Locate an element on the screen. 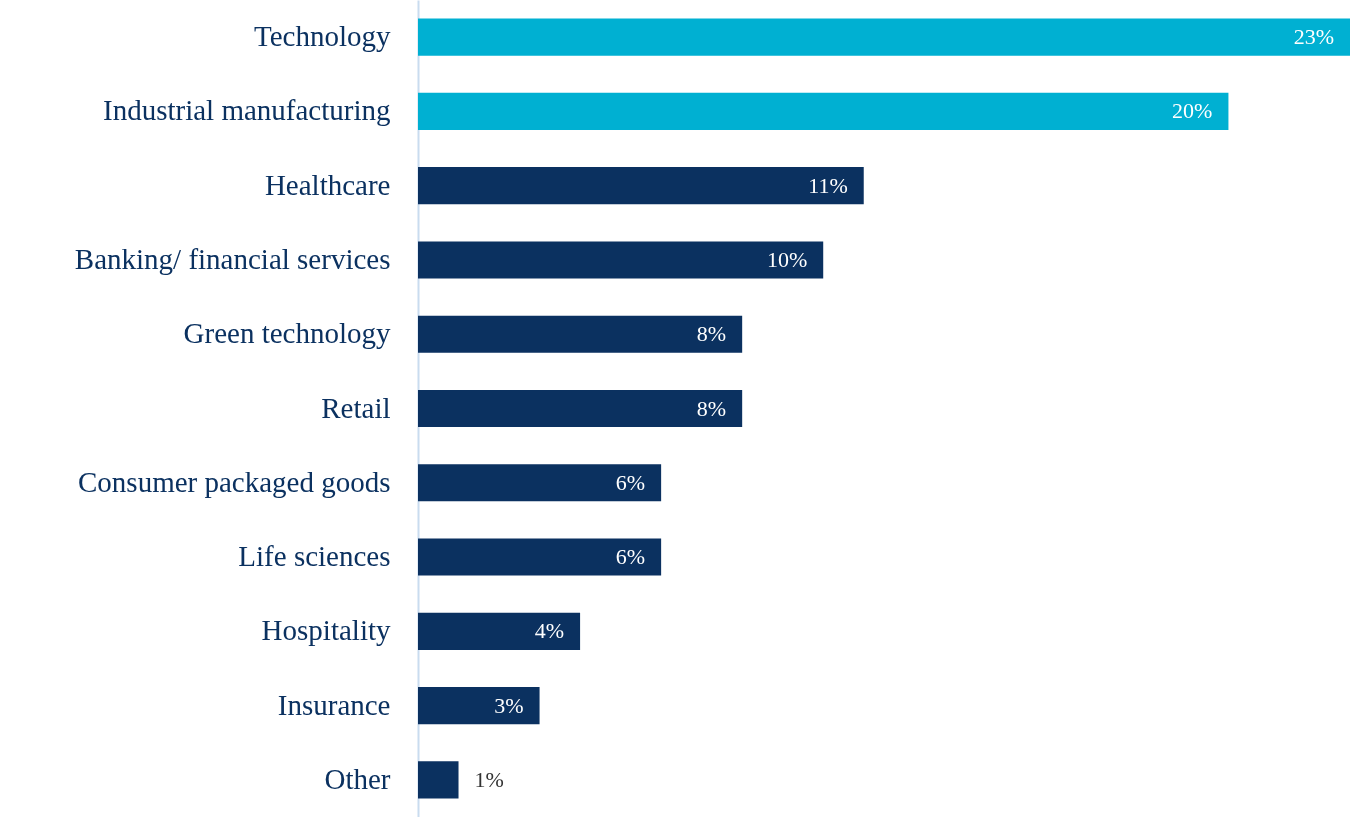 Image resolution: width=1351 pixels, height=817 pixels. y-tick-label: Technology is located at coordinates (322, 36).